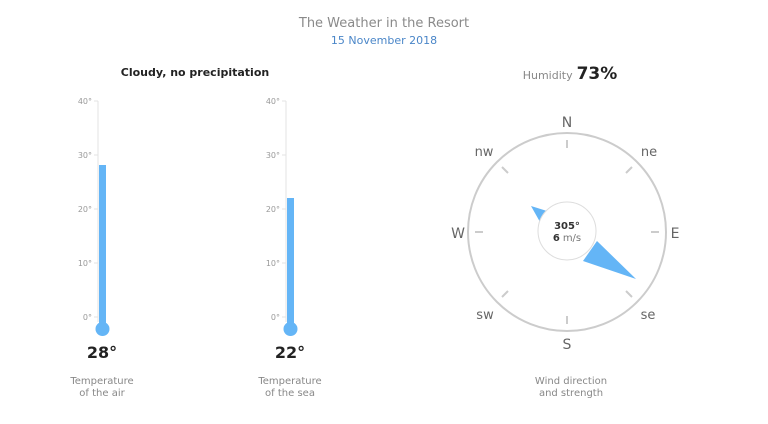 This screenshot has height=424, width=768. Describe the element at coordinates (384, 23) in the screenshot. I see `page-title: The Weather in the Resort` at that location.